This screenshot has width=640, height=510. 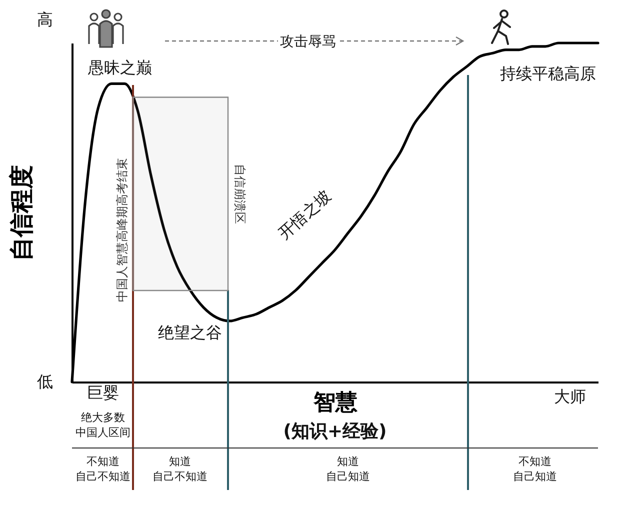 What do you see at coordinates (45, 381) in the screenshot?
I see `text: 低` at bounding box center [45, 381].